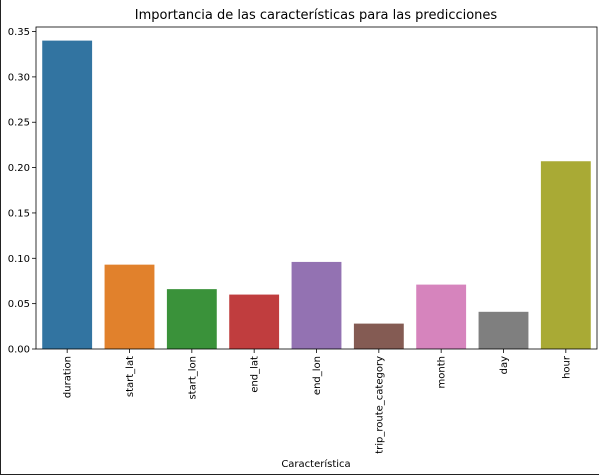 The height and width of the screenshot is (475, 599). I want to click on bar-start-lat, so click(129, 306).